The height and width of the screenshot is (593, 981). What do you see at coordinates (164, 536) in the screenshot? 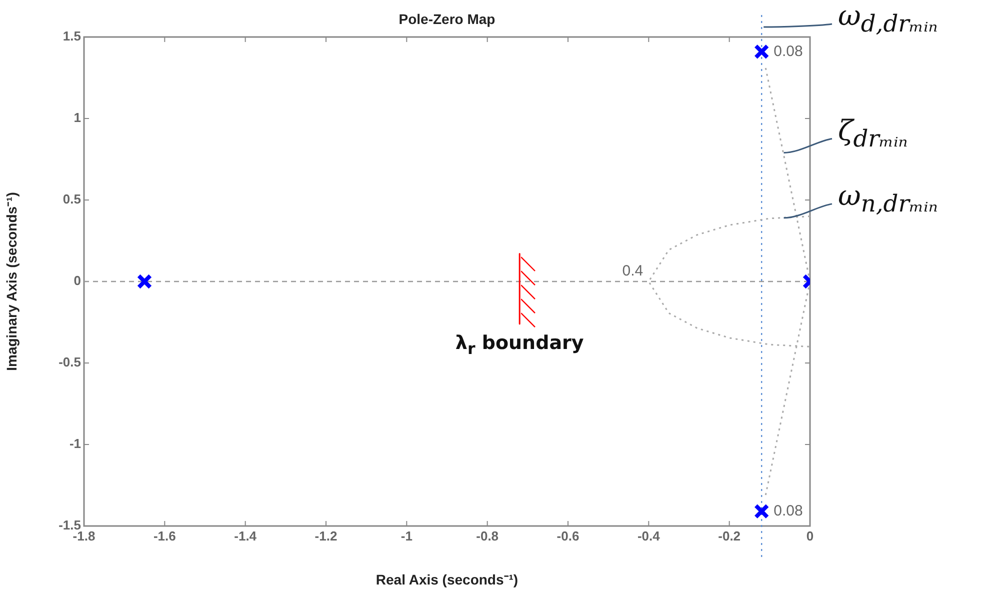
I see `x-tick-label: -1.6` at bounding box center [164, 536].